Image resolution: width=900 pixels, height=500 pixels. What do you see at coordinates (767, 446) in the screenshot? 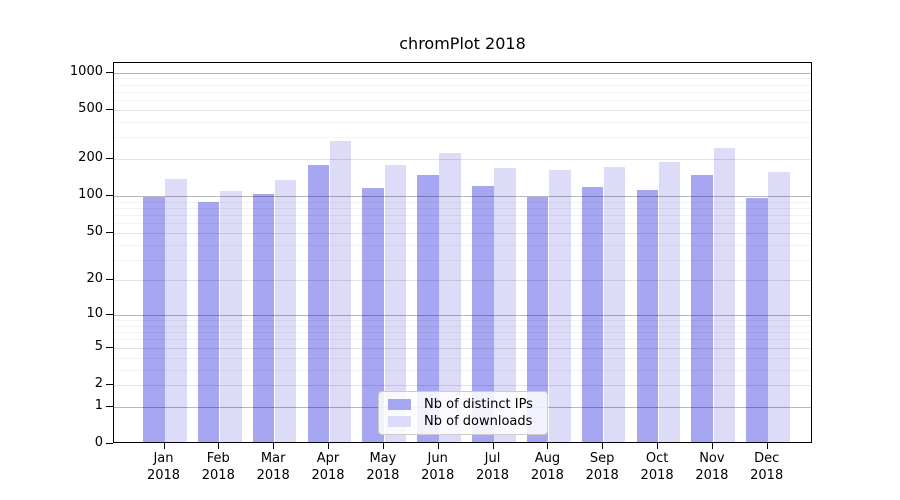
I see `x-tick-mark-dec` at bounding box center [767, 446].